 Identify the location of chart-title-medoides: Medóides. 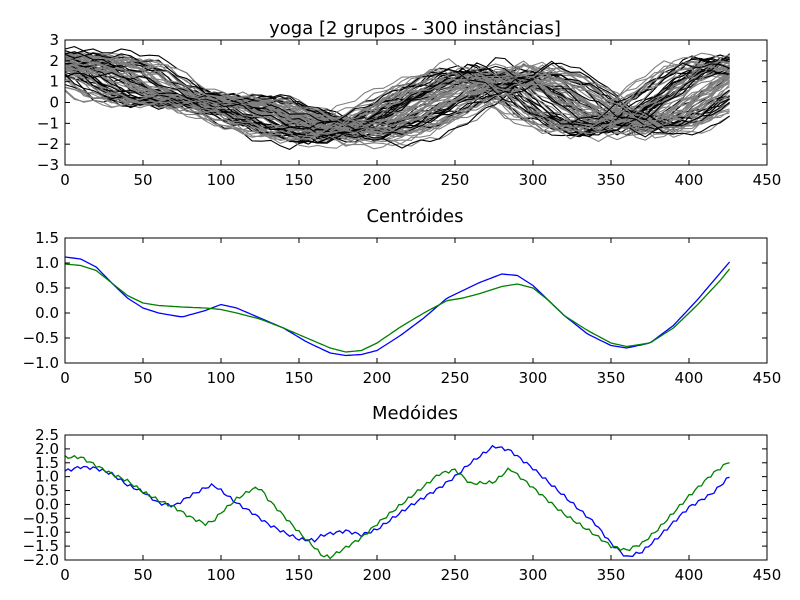
(415, 413).